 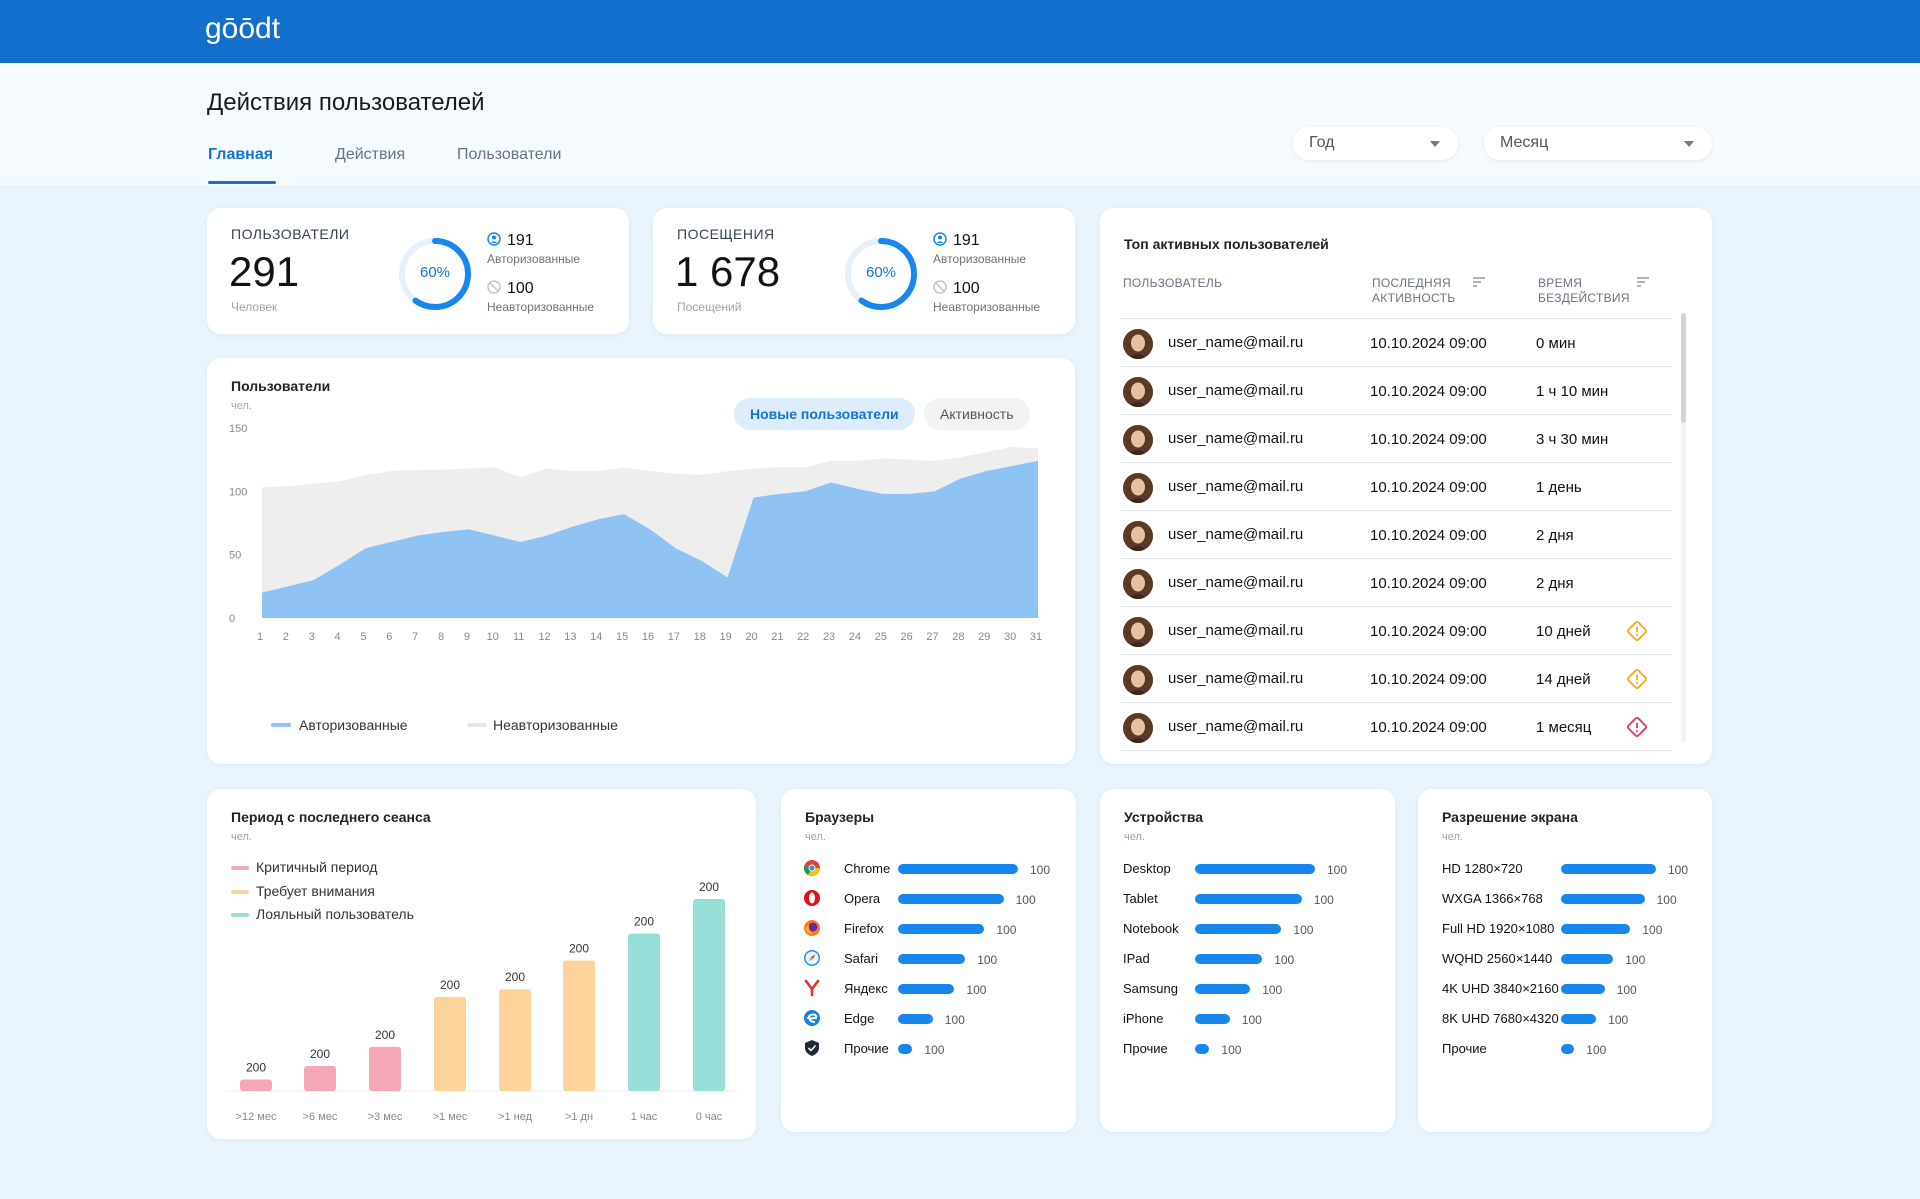 I want to click on x-tick-label: 12, so click(x=544, y=637).